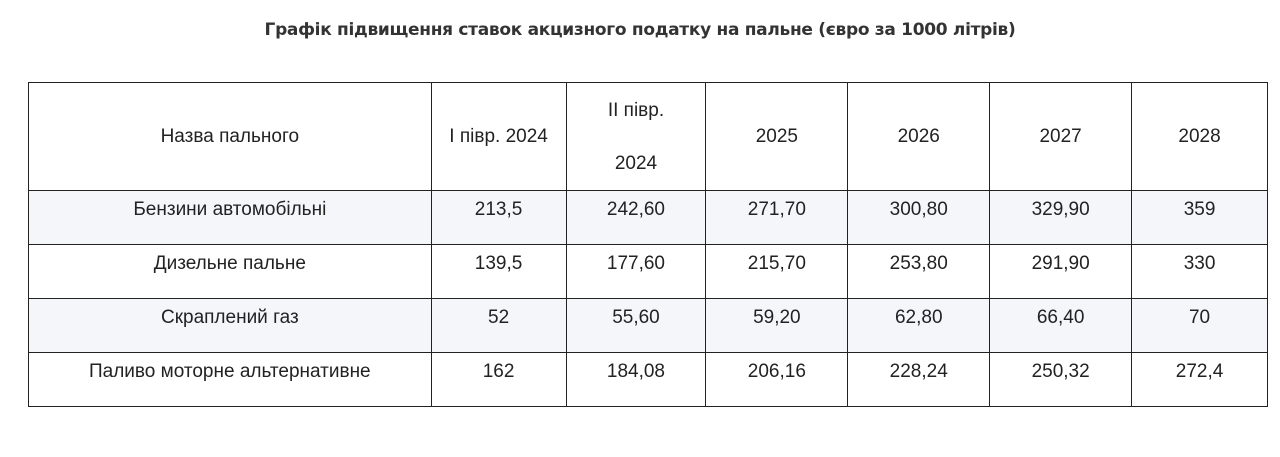  I want to click on header-cell: 2025, so click(777, 136).